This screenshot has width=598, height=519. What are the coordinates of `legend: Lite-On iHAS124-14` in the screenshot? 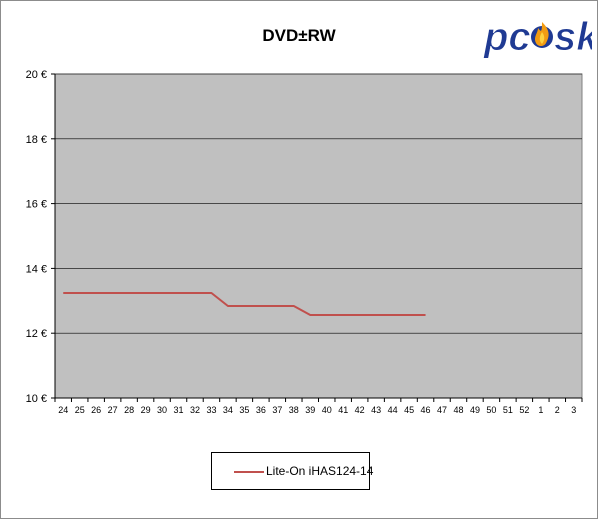 It's located at (292, 471).